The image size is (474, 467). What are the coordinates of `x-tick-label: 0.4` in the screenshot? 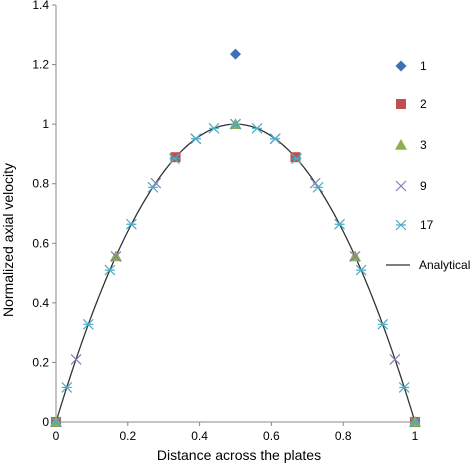 It's located at (199, 436).